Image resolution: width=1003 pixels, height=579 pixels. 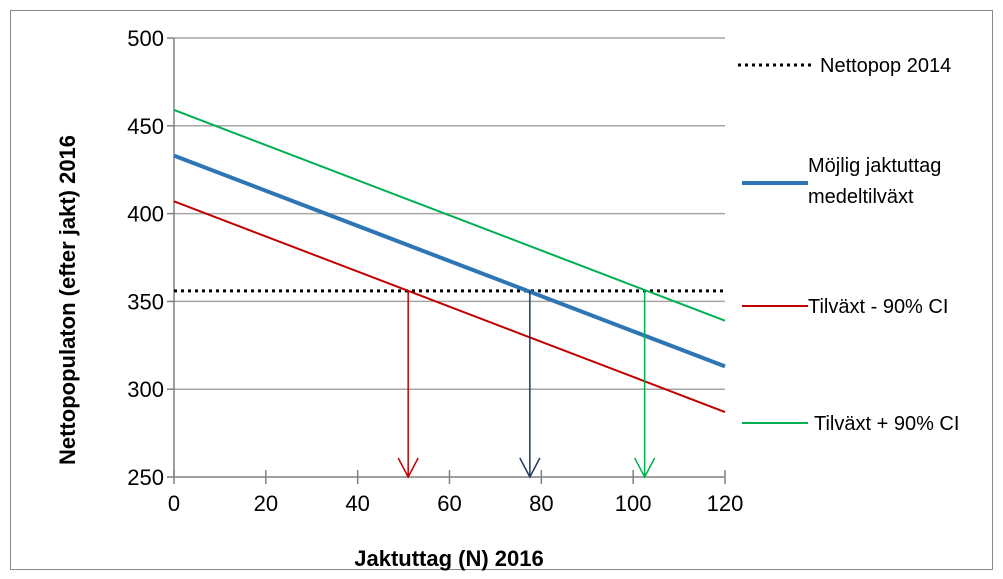 What do you see at coordinates (885, 66) in the screenshot?
I see `legend-label: Nettopop 2014` at bounding box center [885, 66].